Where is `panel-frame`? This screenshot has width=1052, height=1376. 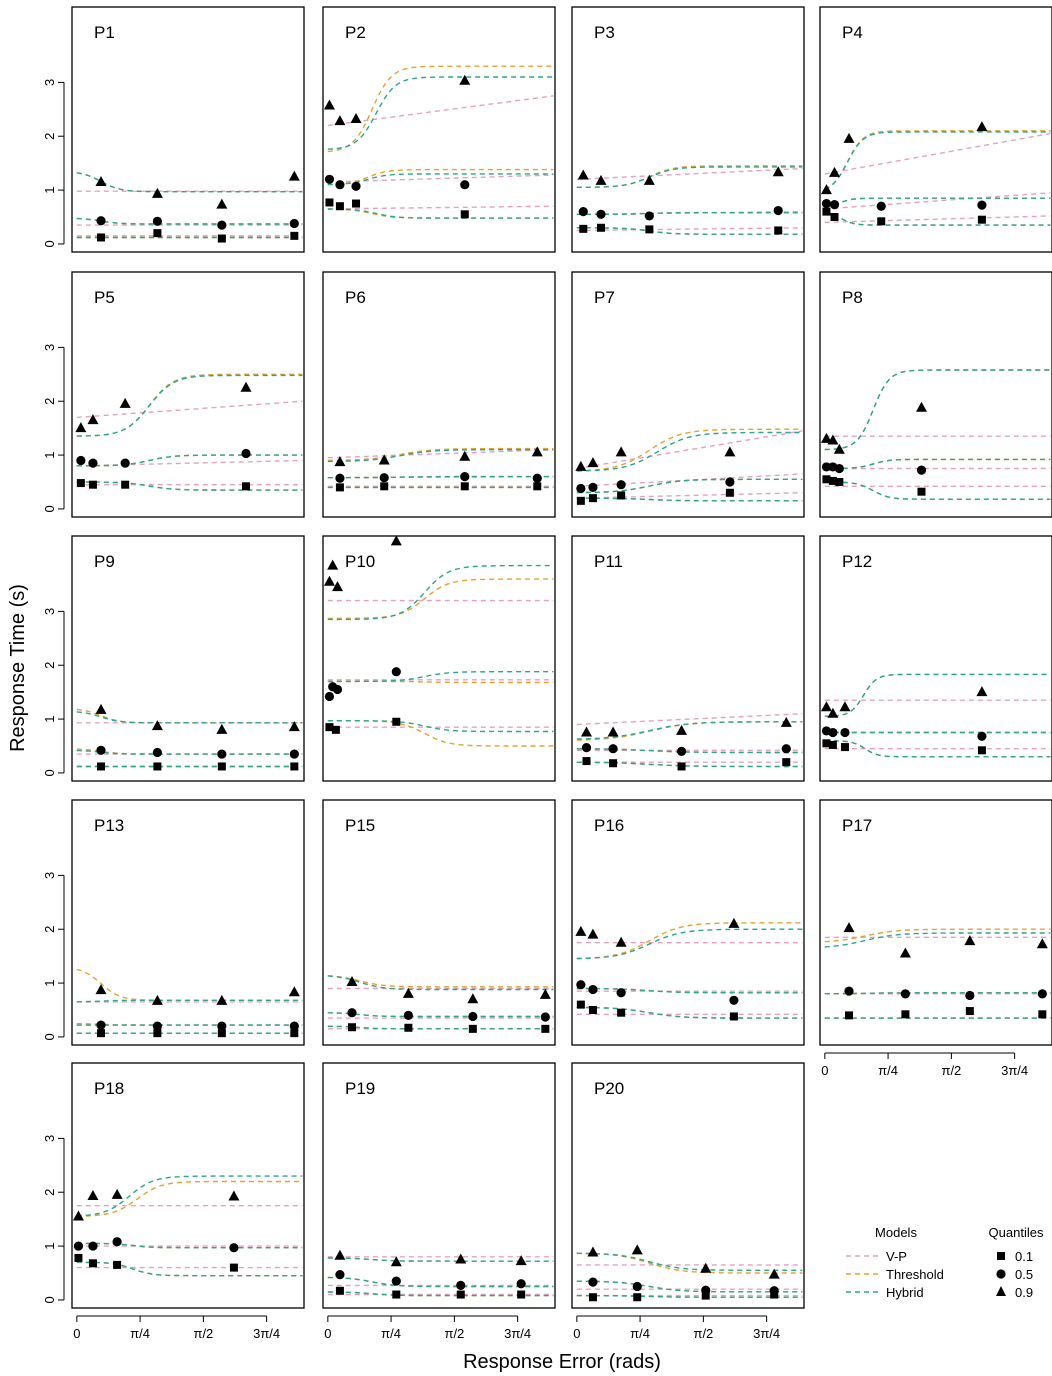 panel-frame is located at coordinates (688, 922).